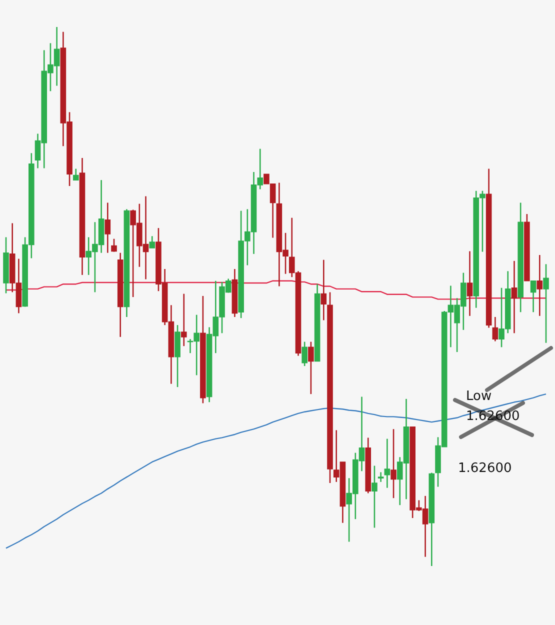  I want to click on annotation: Low, so click(479, 396).